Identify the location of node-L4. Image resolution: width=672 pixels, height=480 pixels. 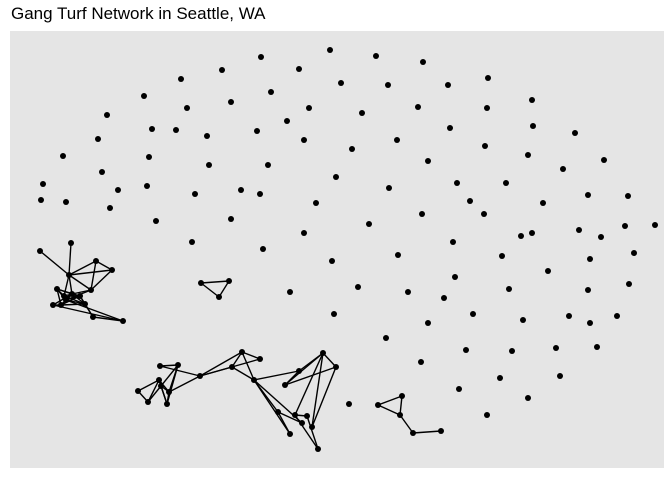
(96, 261).